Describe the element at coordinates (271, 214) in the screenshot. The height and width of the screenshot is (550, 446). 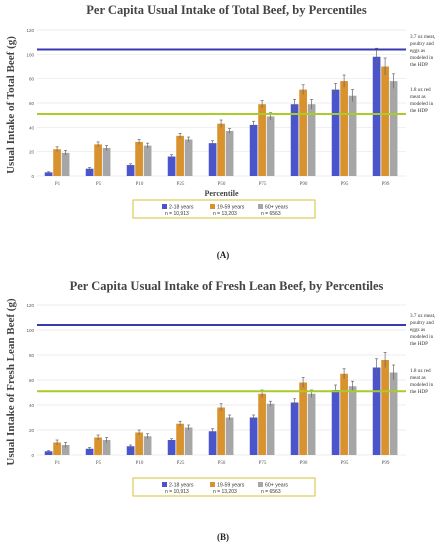
I see `legend-n-3: n = 6563` at that location.